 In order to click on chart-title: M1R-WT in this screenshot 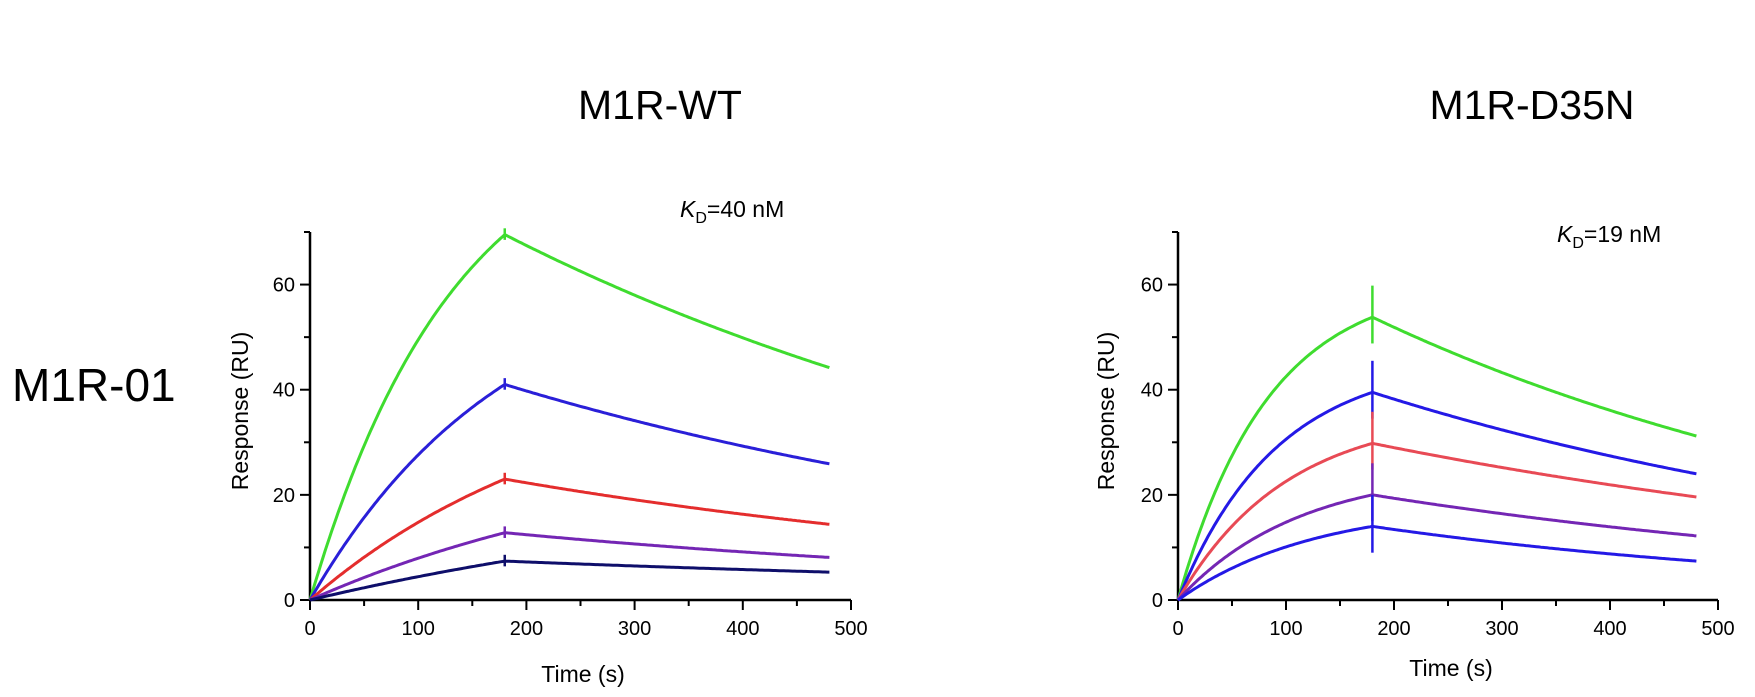, I will do `click(660, 105)`.